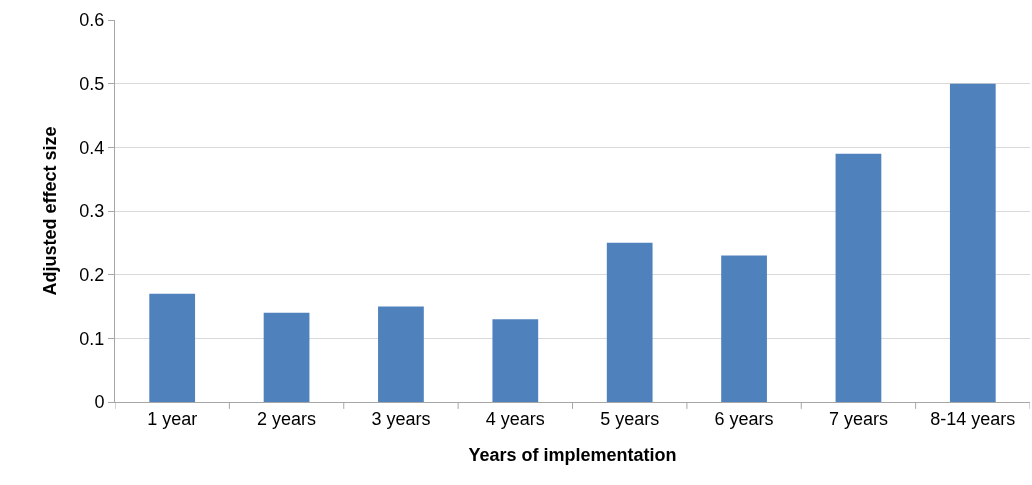  What do you see at coordinates (92, 274) in the screenshot?
I see `y-tick-label: 0.2` at bounding box center [92, 274].